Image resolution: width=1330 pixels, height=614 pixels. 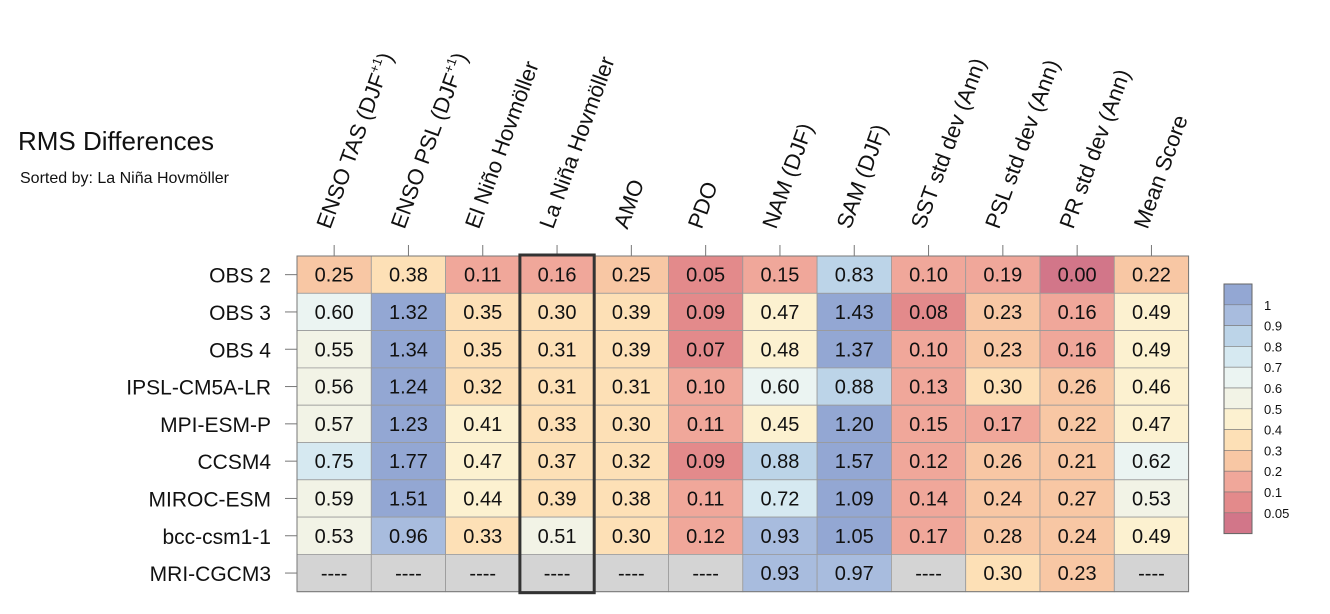 What do you see at coordinates (408, 313) in the screenshot?
I see `cell-value-label: 1.32` at bounding box center [408, 313].